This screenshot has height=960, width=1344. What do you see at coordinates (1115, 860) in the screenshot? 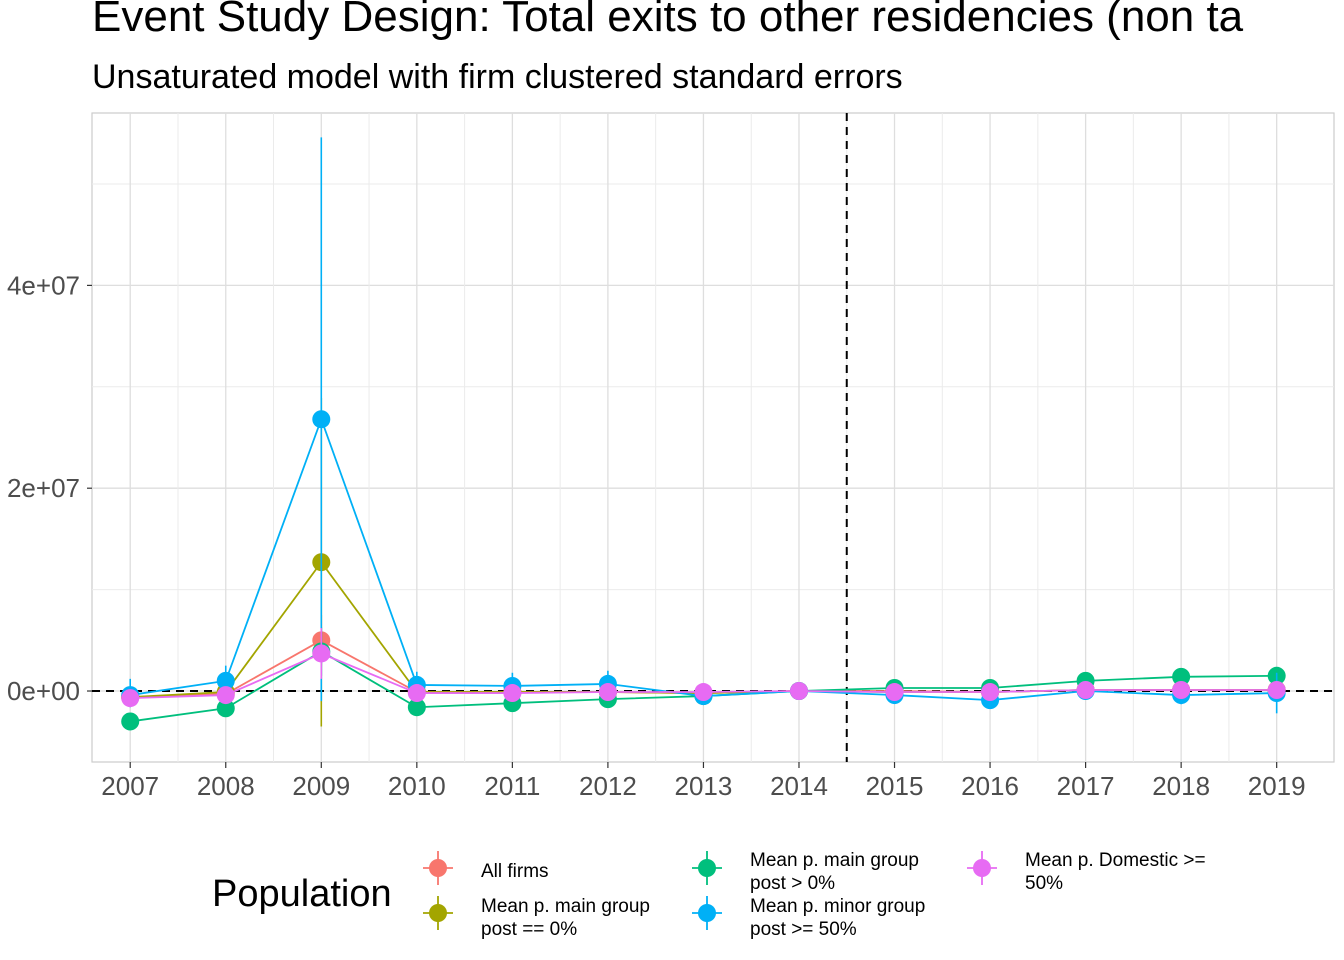
I see `legend-label: Mean p. Domestic >=` at bounding box center [1115, 860].